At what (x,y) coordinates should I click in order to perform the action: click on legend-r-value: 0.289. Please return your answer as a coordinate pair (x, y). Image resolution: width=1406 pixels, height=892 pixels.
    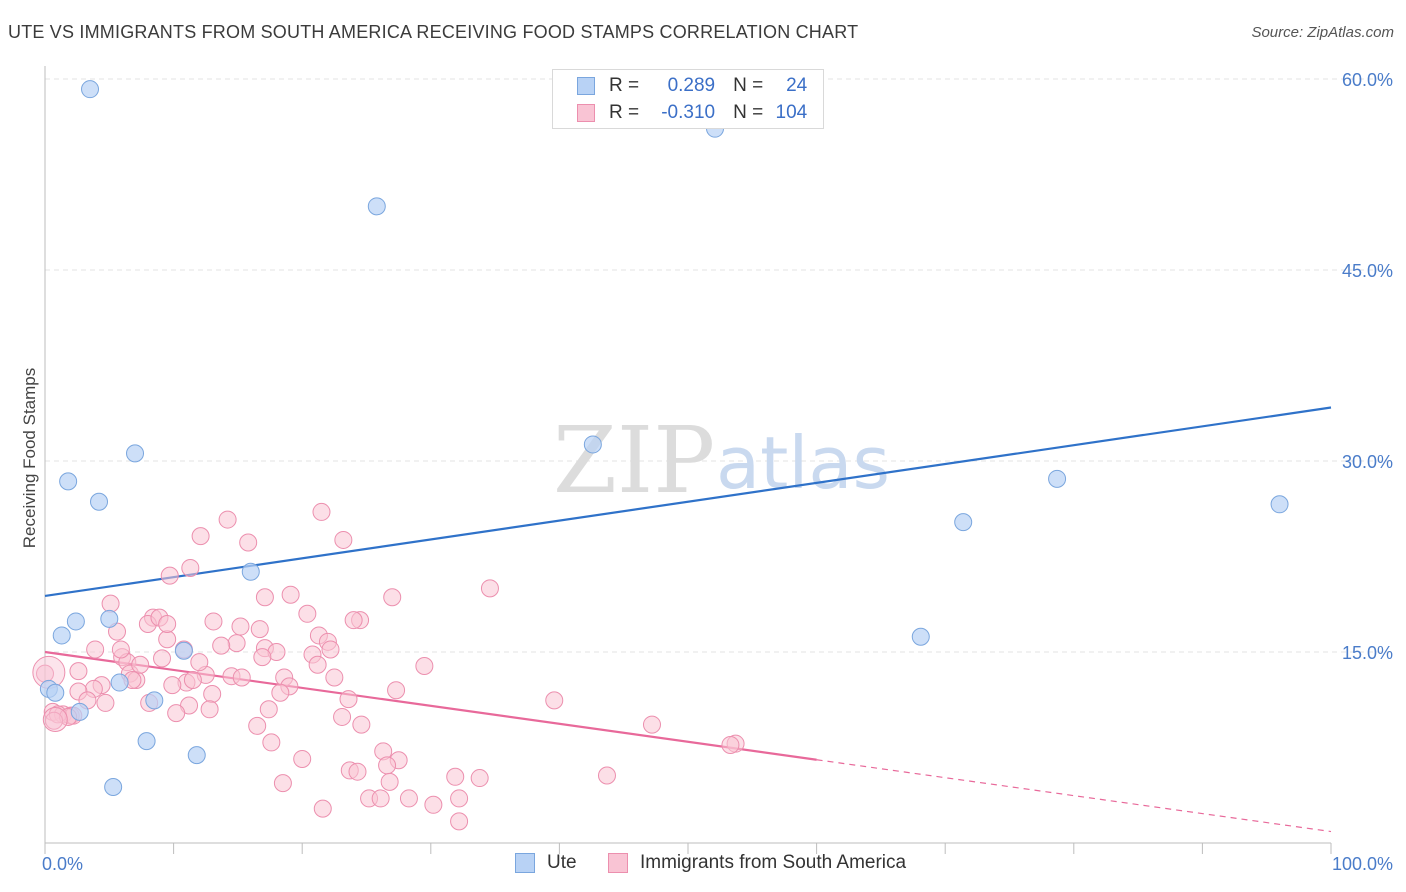
    Looking at the image, I should click on (691, 85).